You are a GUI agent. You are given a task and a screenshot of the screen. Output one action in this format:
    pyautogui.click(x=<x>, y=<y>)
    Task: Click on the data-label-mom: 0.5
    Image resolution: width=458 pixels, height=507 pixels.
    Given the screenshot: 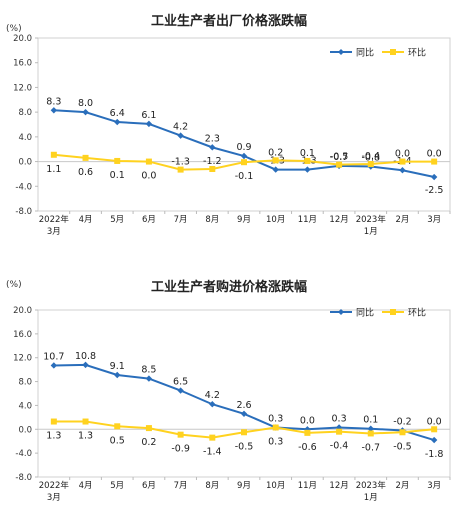 What is the action you would take?
    pyautogui.click(x=117, y=440)
    